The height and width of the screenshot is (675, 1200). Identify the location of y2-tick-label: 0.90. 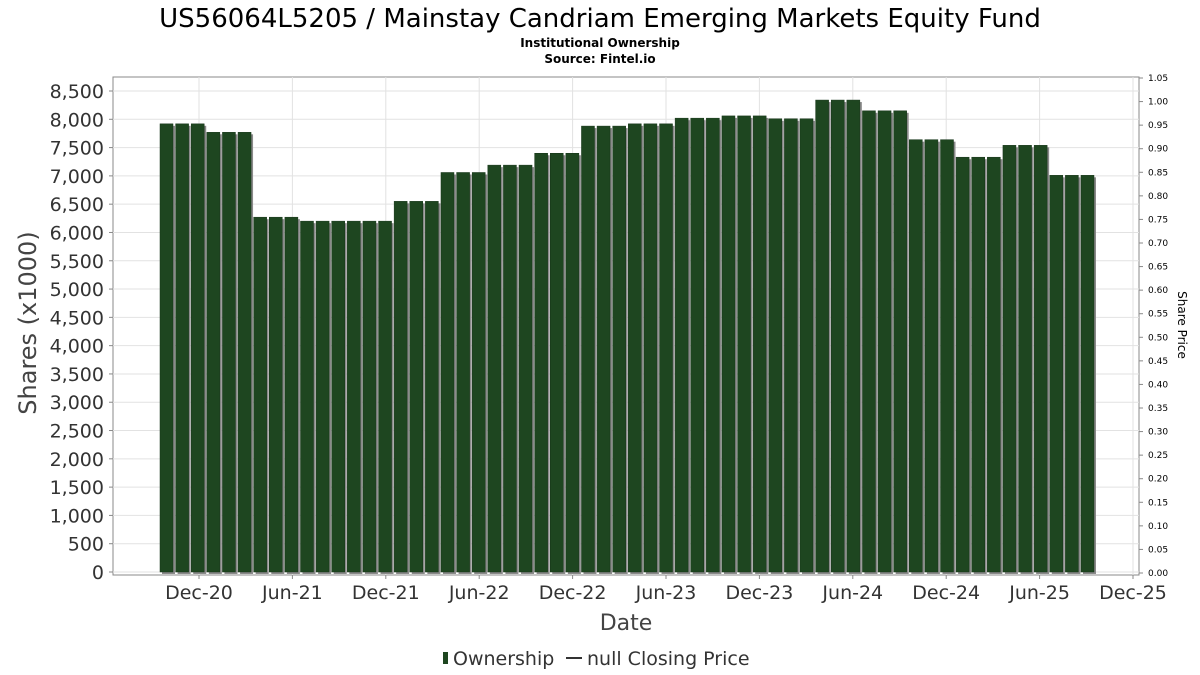
(1158, 150).